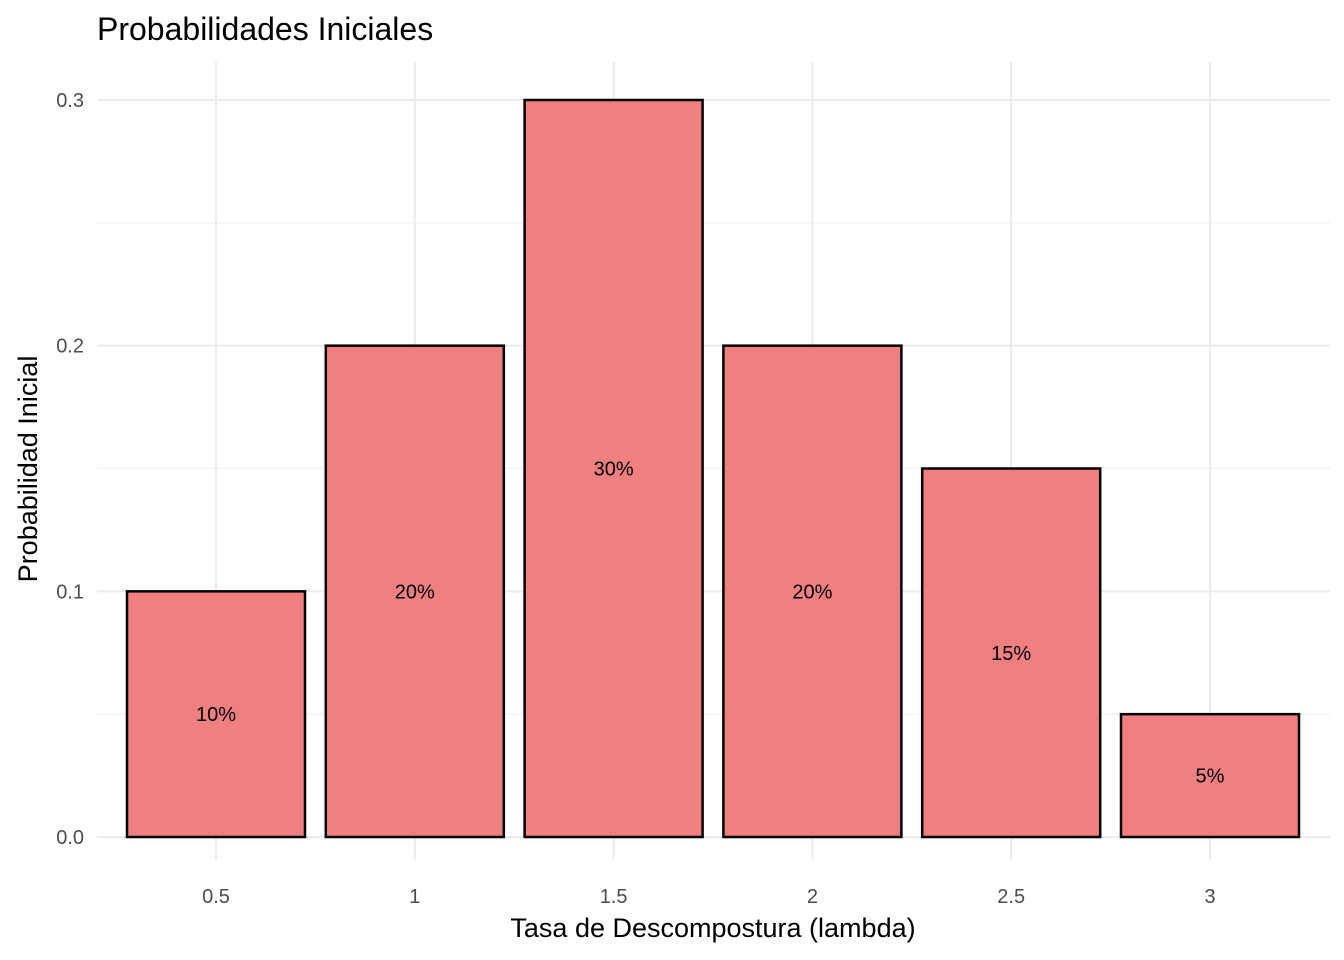  Describe the element at coordinates (216, 897) in the screenshot. I see `x-tick-label: 0.5` at that location.